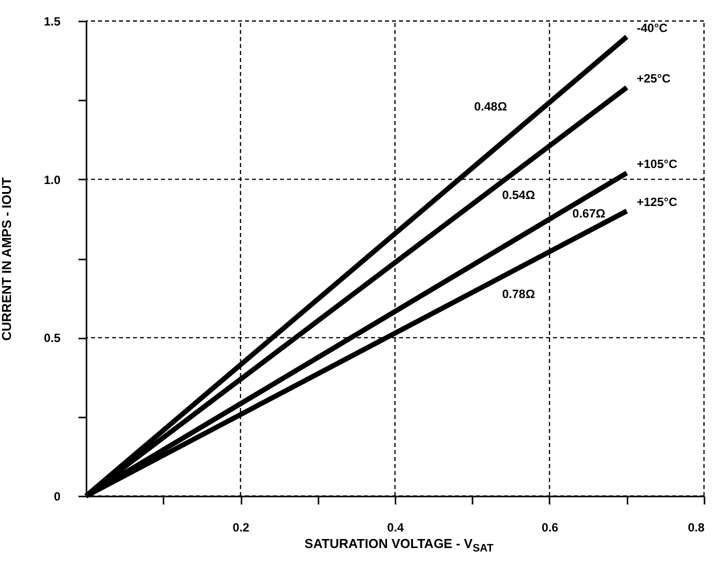  What do you see at coordinates (399, 545) in the screenshot?
I see `x-axis-title: SATURATION VOLTAGE - V$_{SAT}$` at bounding box center [399, 545].